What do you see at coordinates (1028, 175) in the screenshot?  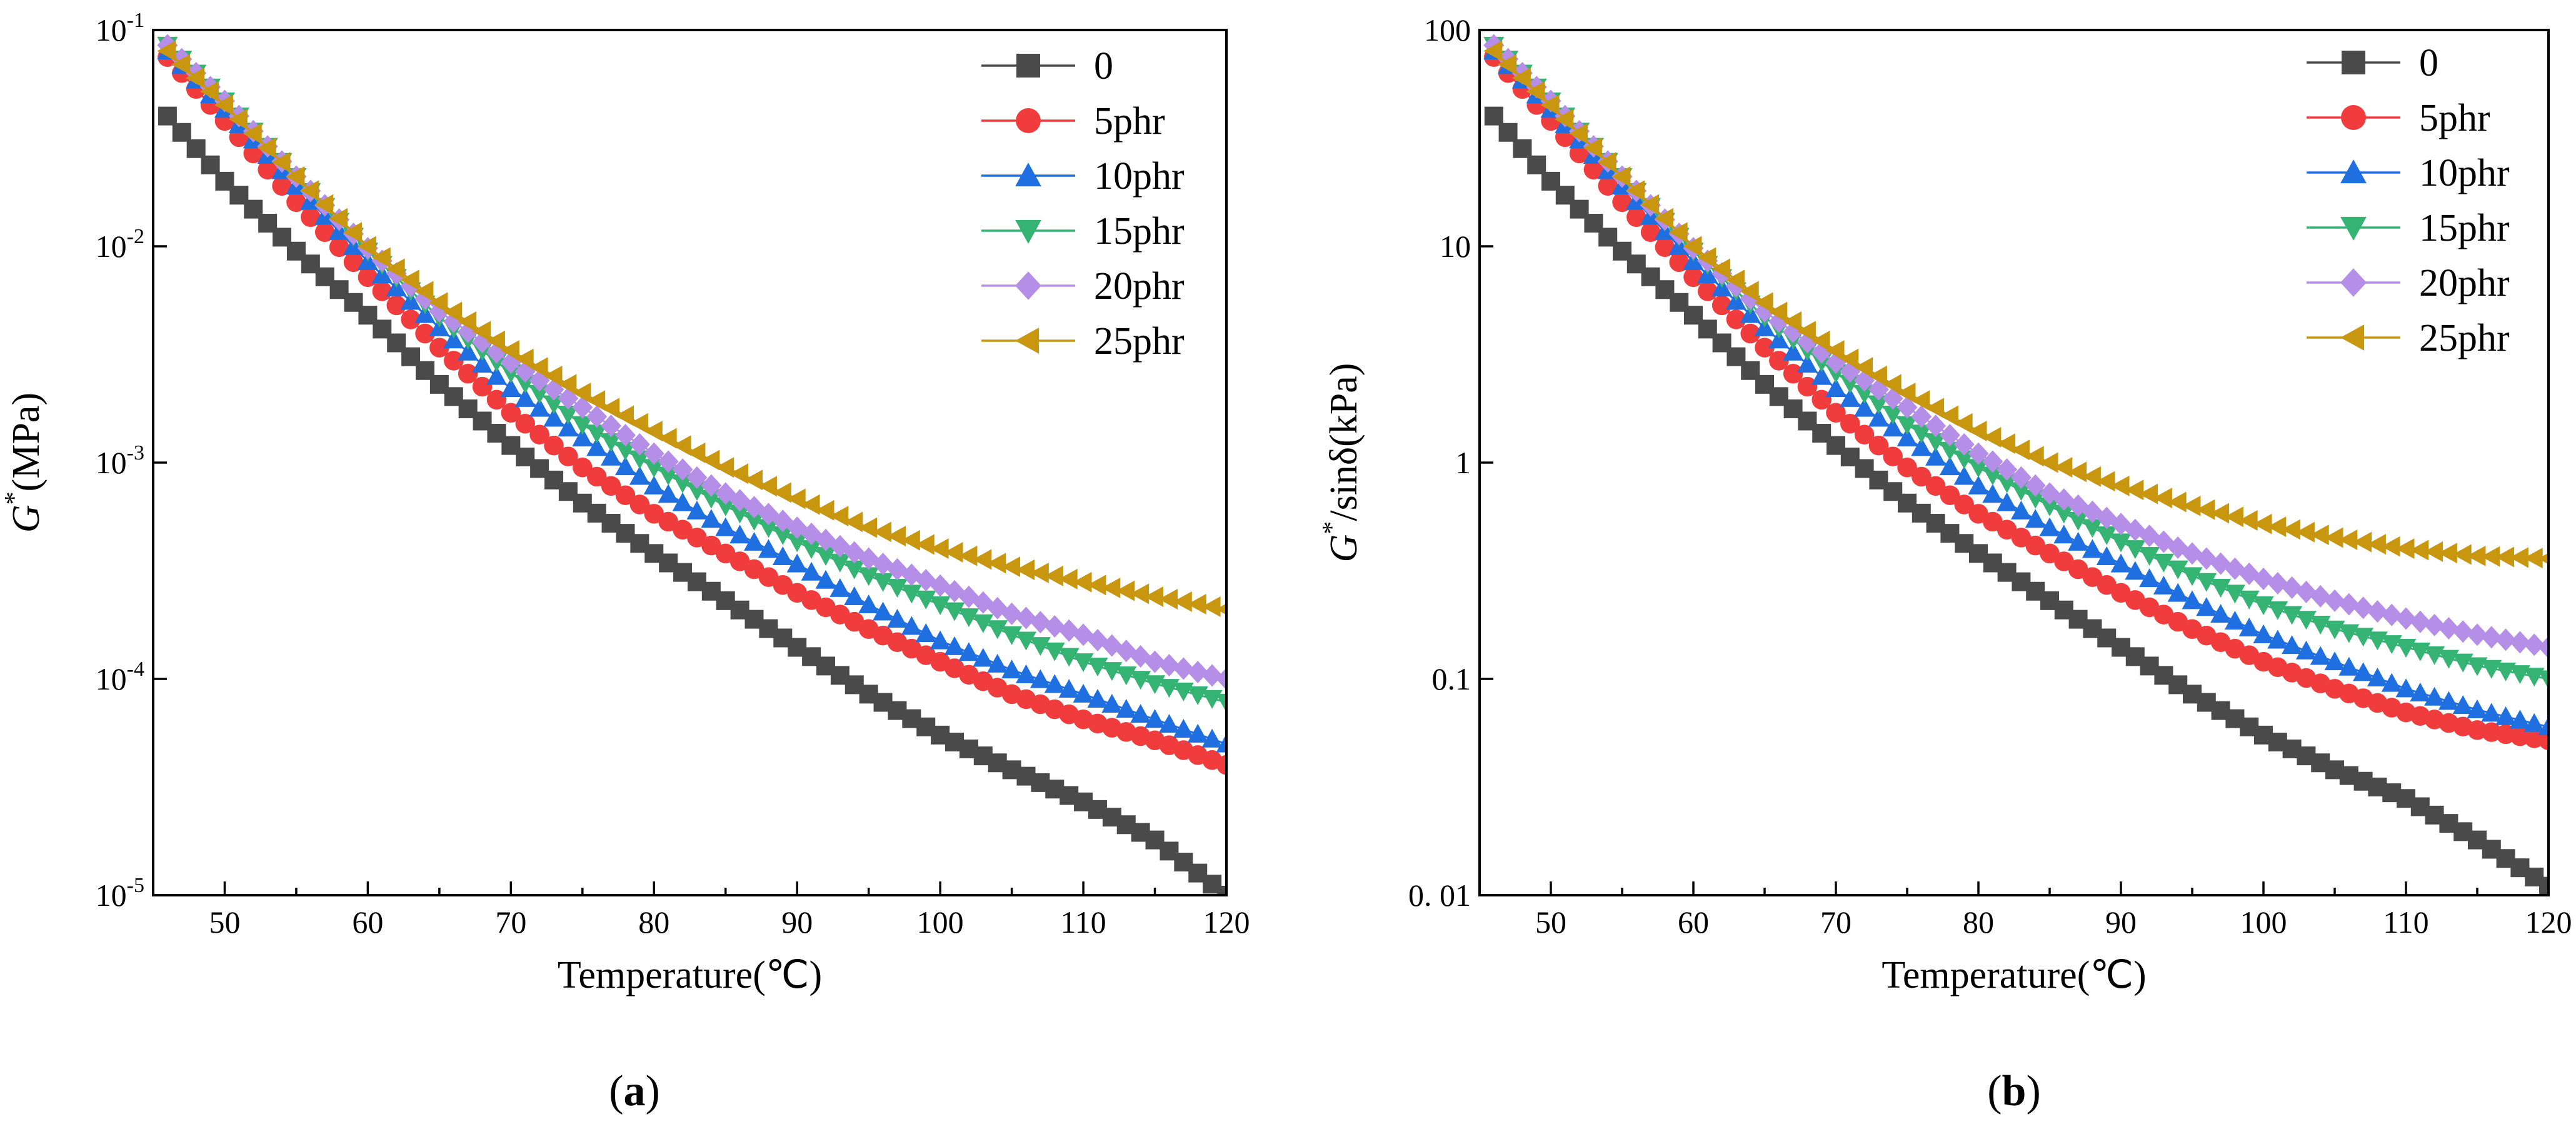 I see `legend-marker` at bounding box center [1028, 175].